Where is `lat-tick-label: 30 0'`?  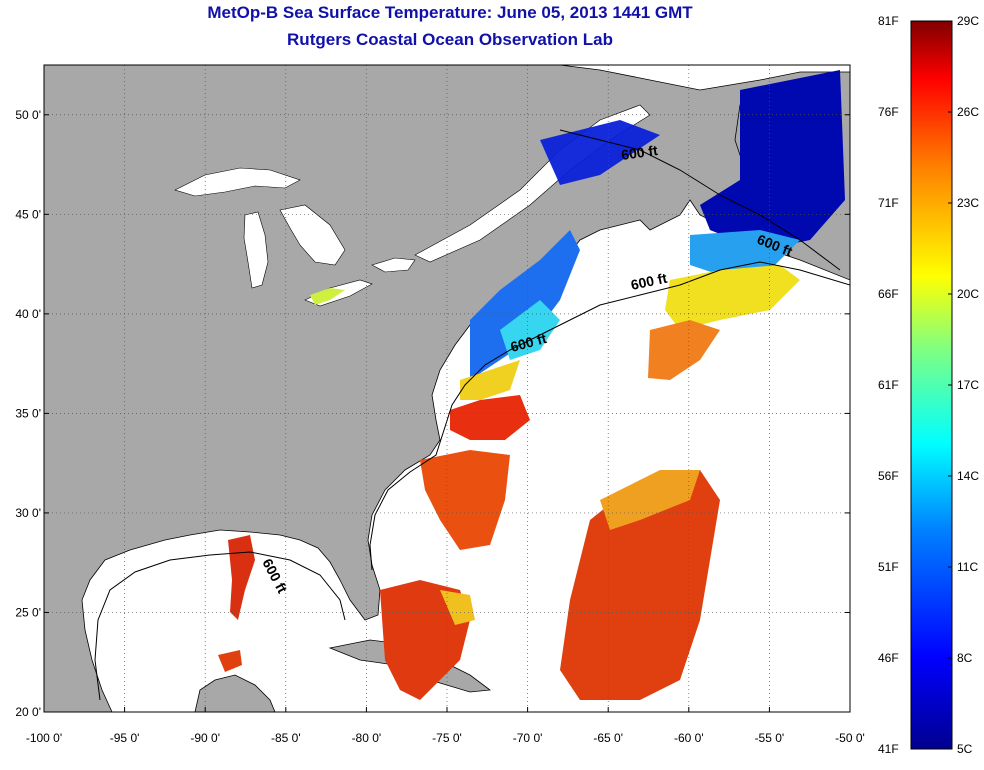 lat-tick-label: 30 0' is located at coordinates (28, 513).